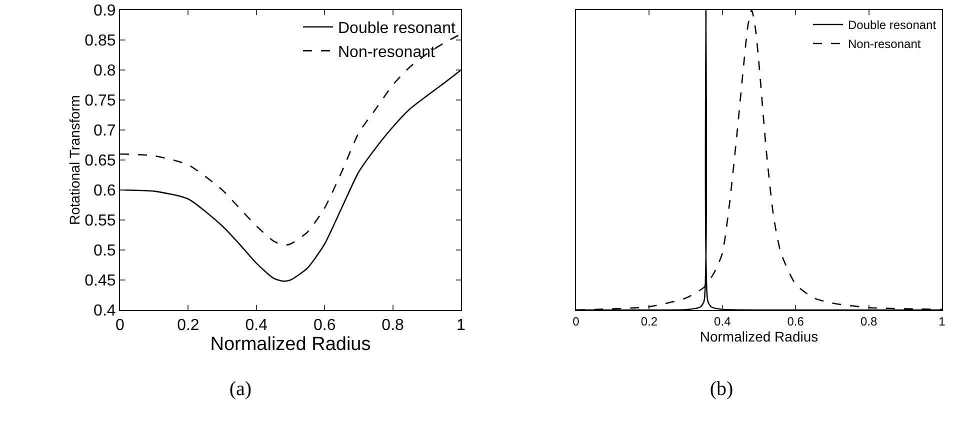 This screenshot has height=429, width=963. Describe the element at coordinates (105, 71) in the screenshot. I see `y-tick-label: 0.8` at that location.